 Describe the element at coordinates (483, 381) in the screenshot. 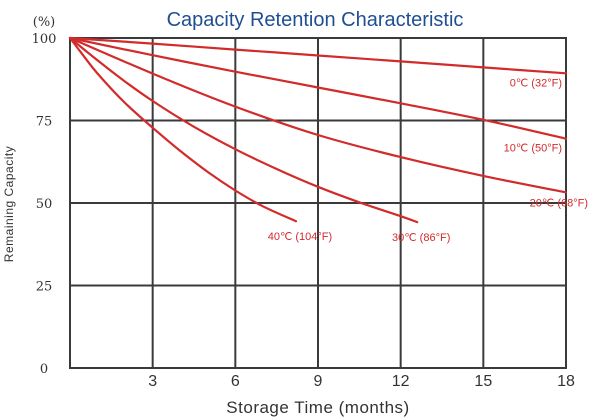

I see `x-tick-label-15: 15` at that location.